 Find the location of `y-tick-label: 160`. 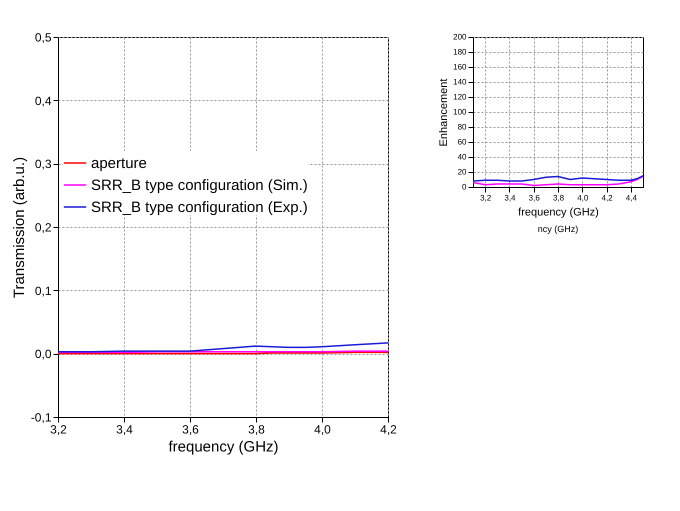

y-tick-label: 160 is located at coordinates (460, 67).